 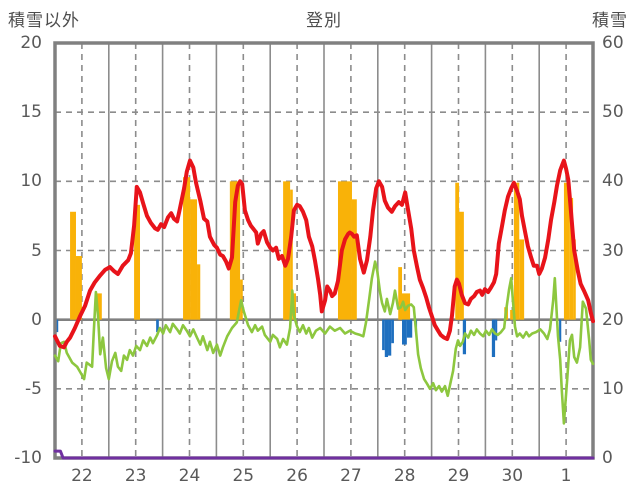 What do you see at coordinates (31, 112) in the screenshot?
I see `left-axis-tick-15: 15` at bounding box center [31, 112].